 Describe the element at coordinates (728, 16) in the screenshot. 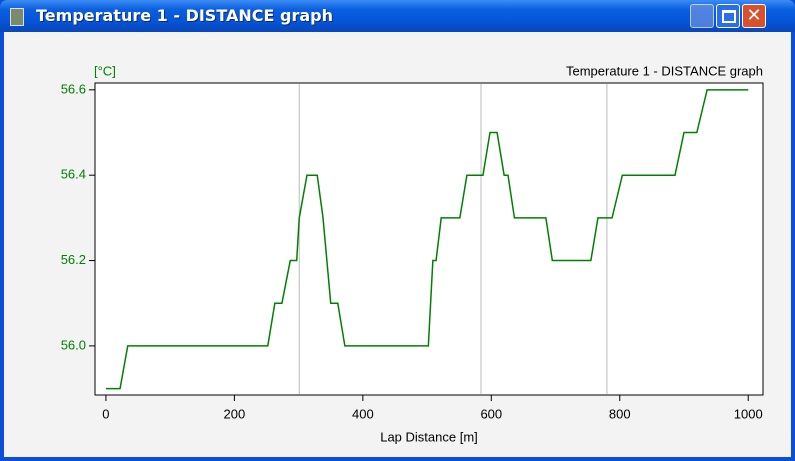

I see `maximize-button` at that location.